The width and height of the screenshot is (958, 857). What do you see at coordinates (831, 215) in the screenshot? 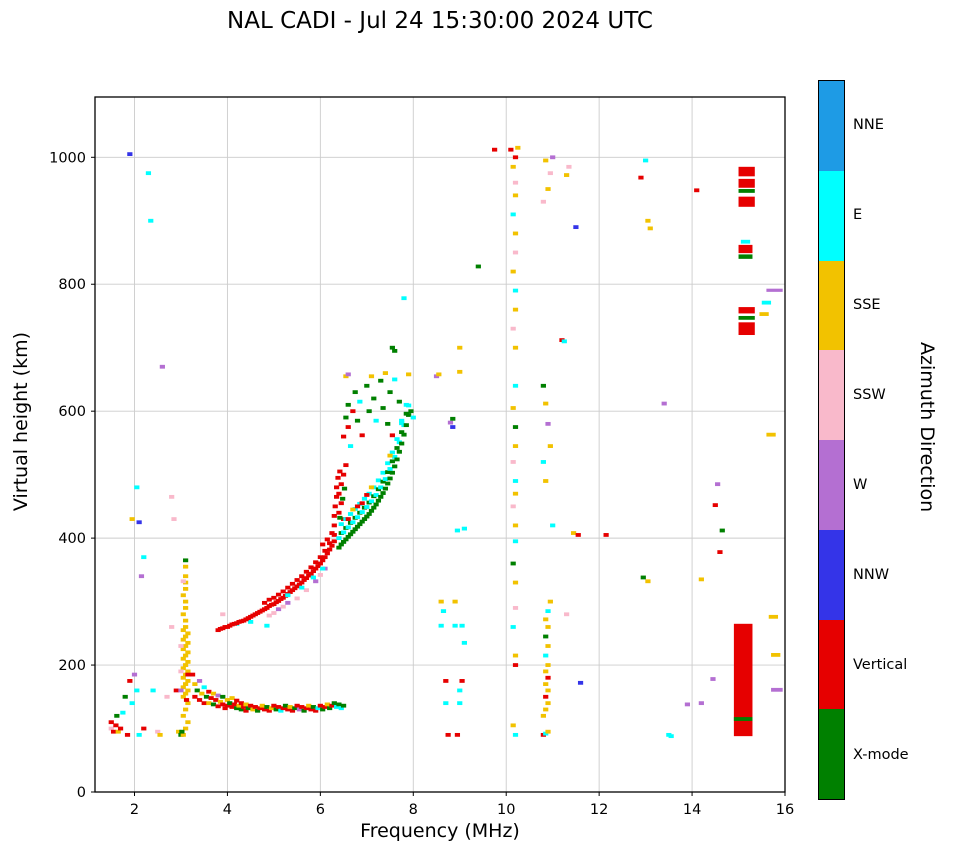
I see `colorbar-segment-E` at bounding box center [831, 215].